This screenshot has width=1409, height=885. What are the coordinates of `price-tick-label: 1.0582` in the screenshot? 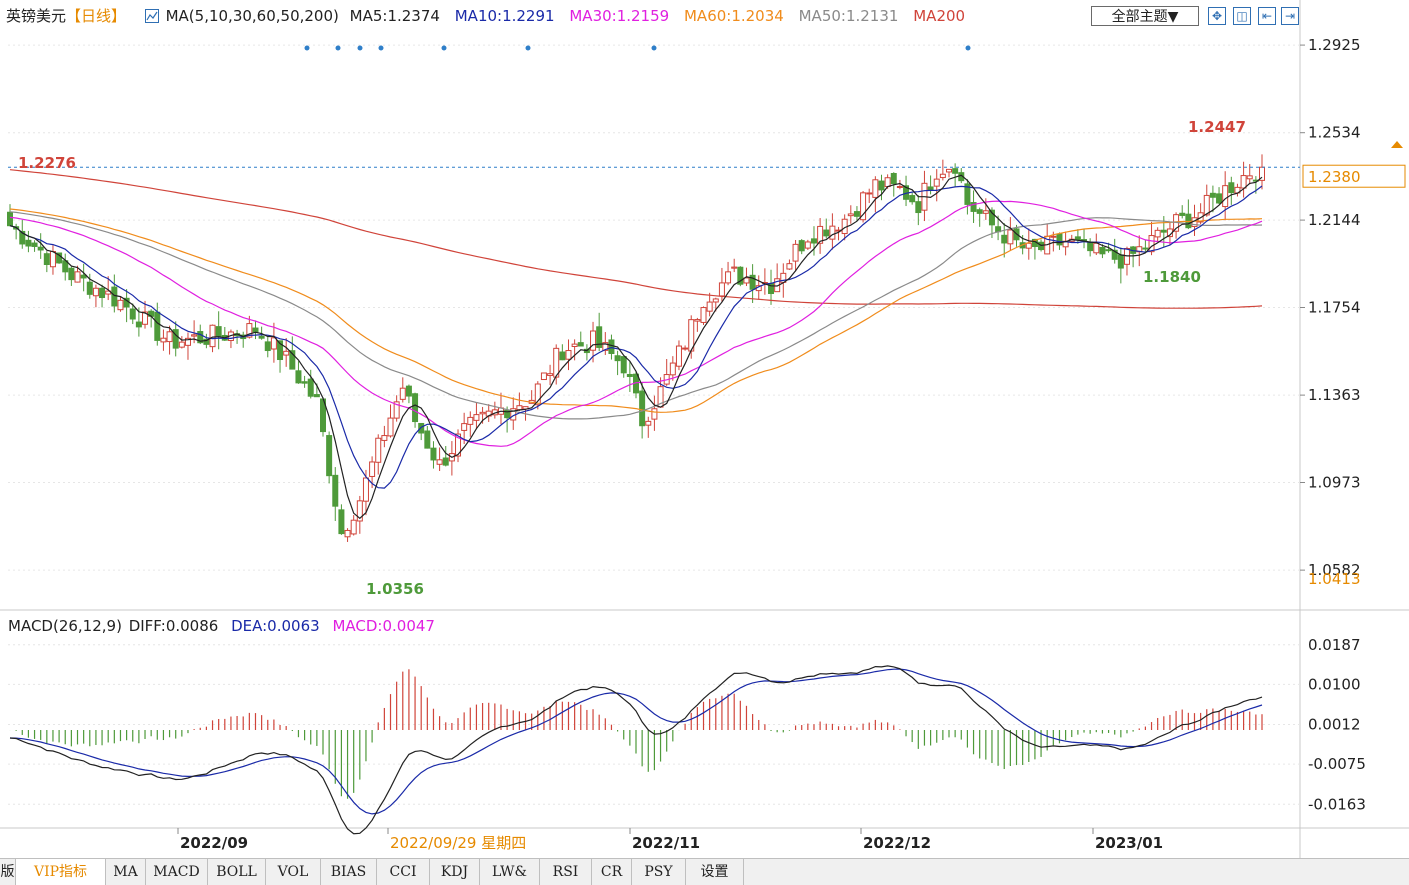 It's located at (1334, 570).